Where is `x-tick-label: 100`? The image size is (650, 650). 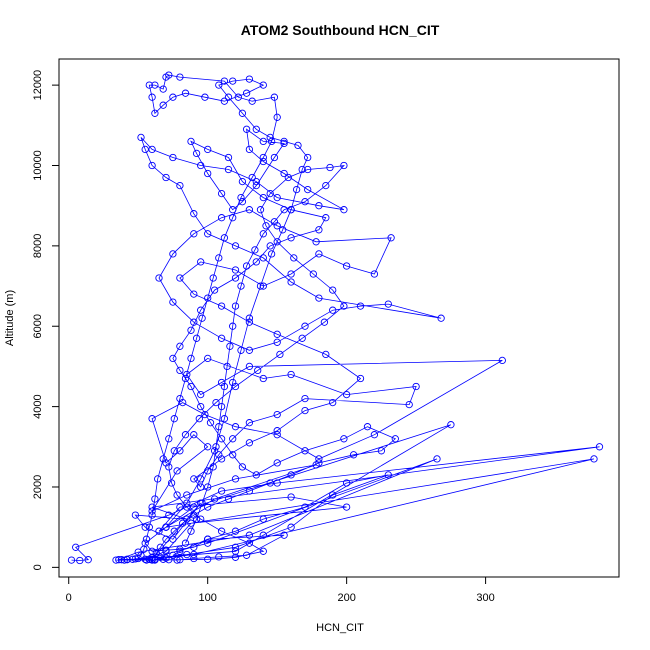
x-tick-label: 100 is located at coordinates (208, 598).